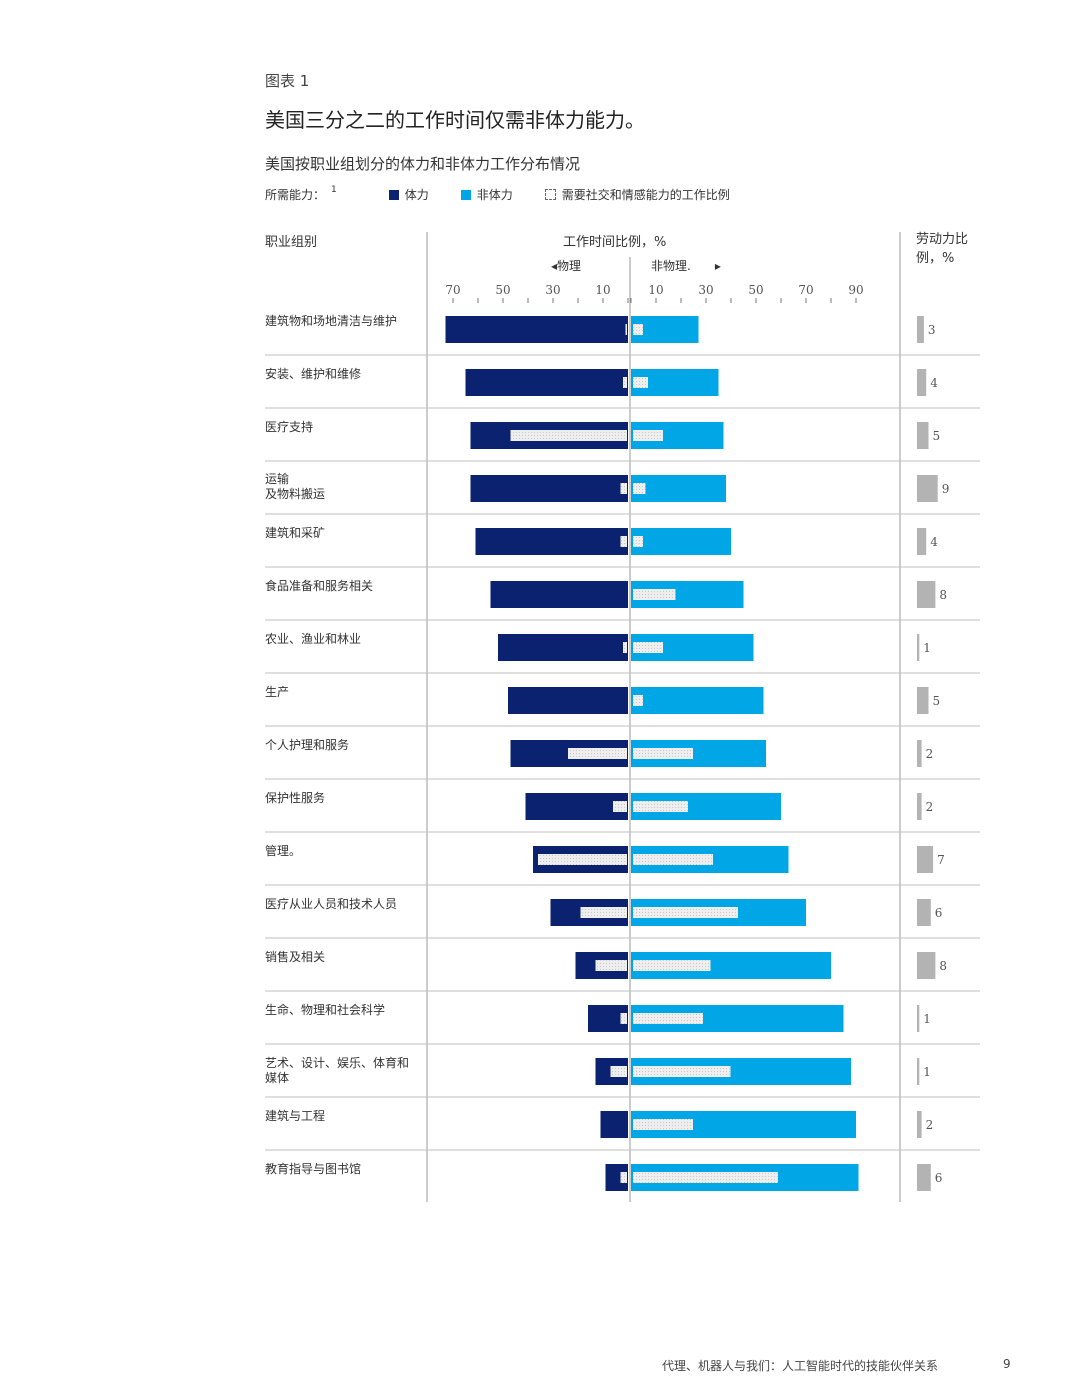 The image size is (1080, 1398). I want to click on header-labor-share: 劳动力比例，%, so click(942, 249).